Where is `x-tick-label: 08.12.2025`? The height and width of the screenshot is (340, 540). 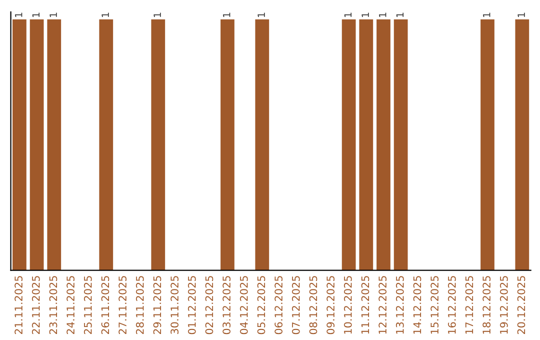
x-tick-label: 08.12.2025 is located at coordinates (313, 305).